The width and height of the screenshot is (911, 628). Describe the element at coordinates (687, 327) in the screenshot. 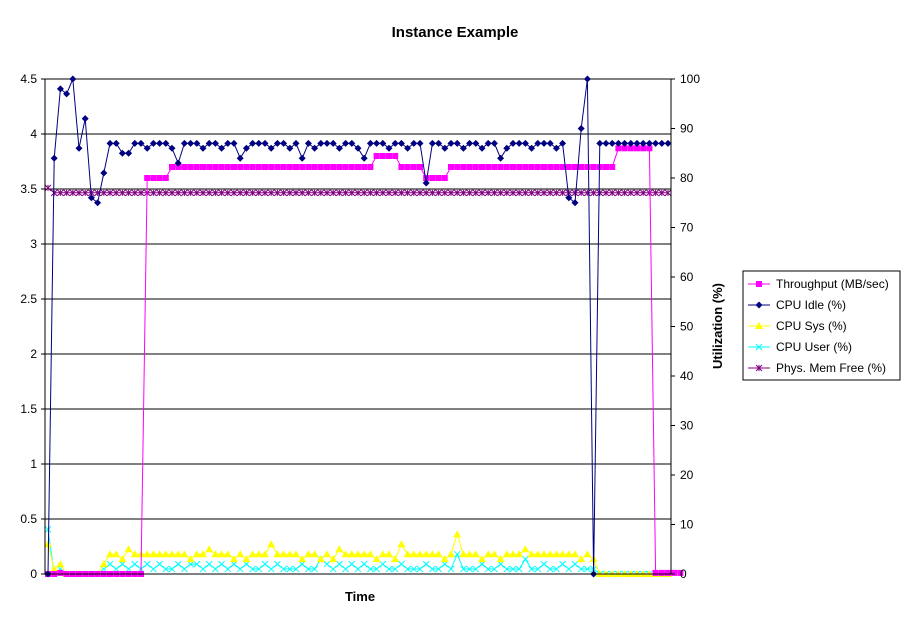

I see `right-tick-label: 50` at that location.